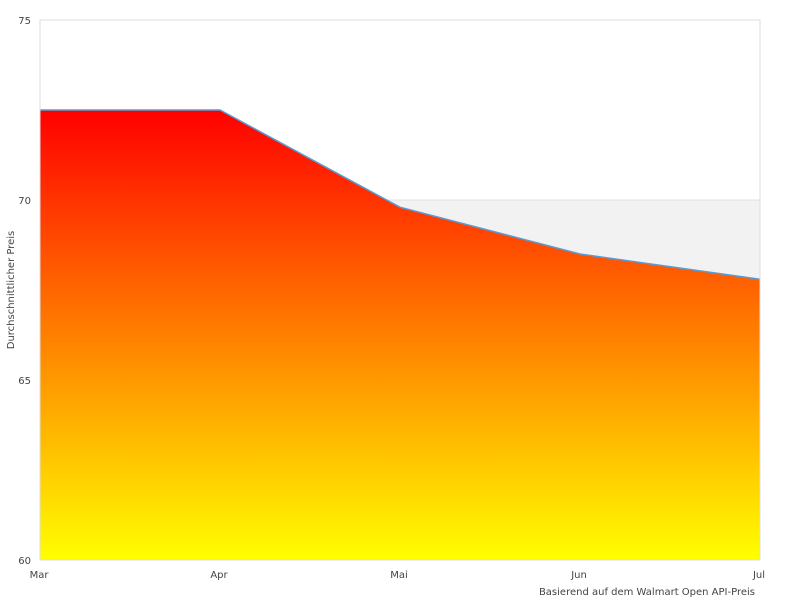 The height and width of the screenshot is (600, 800). What do you see at coordinates (578, 575) in the screenshot?
I see `x-tick-label: Jun` at bounding box center [578, 575].